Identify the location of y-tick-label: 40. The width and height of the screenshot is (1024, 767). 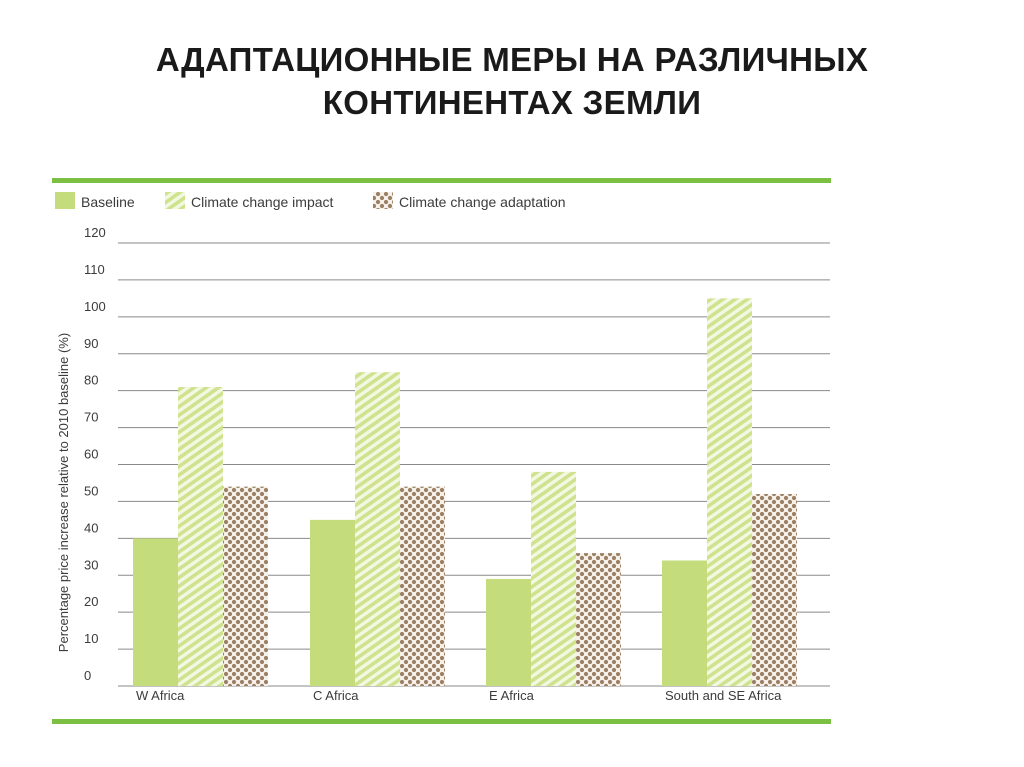
(91, 527).